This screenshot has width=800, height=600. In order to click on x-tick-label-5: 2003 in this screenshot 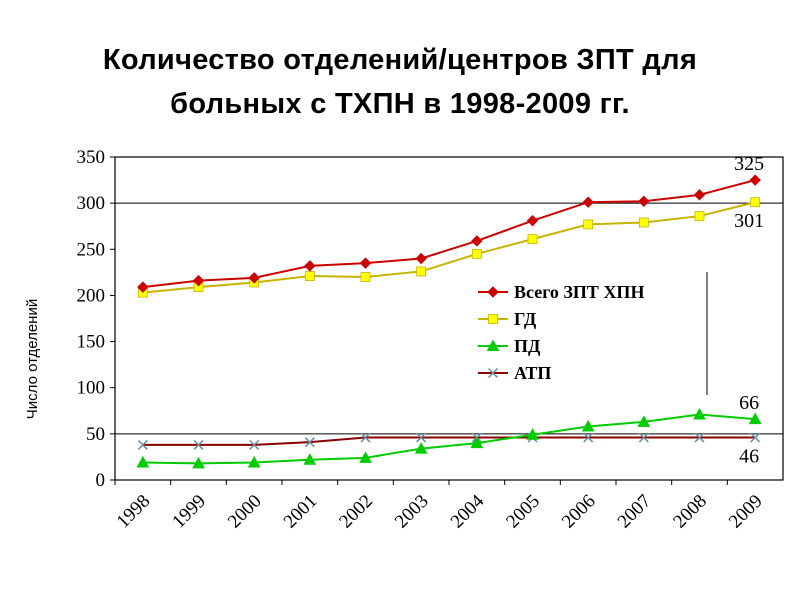, I will do `click(412, 512)`.